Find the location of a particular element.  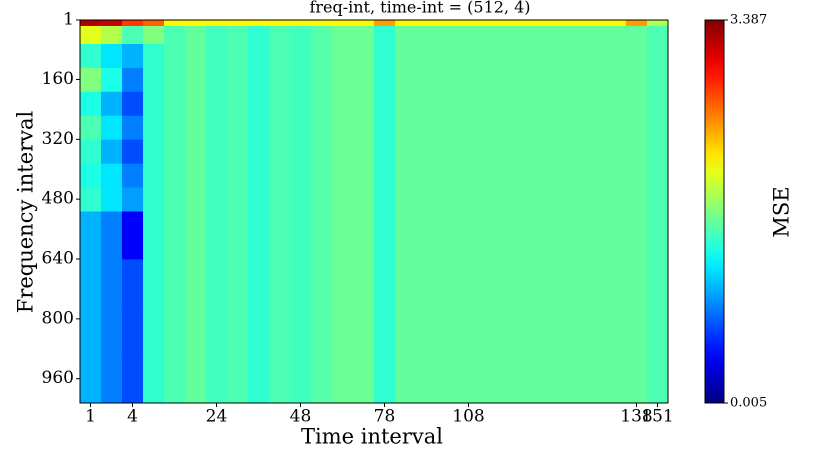

y-tick-label: 960 is located at coordinates (58, 378).